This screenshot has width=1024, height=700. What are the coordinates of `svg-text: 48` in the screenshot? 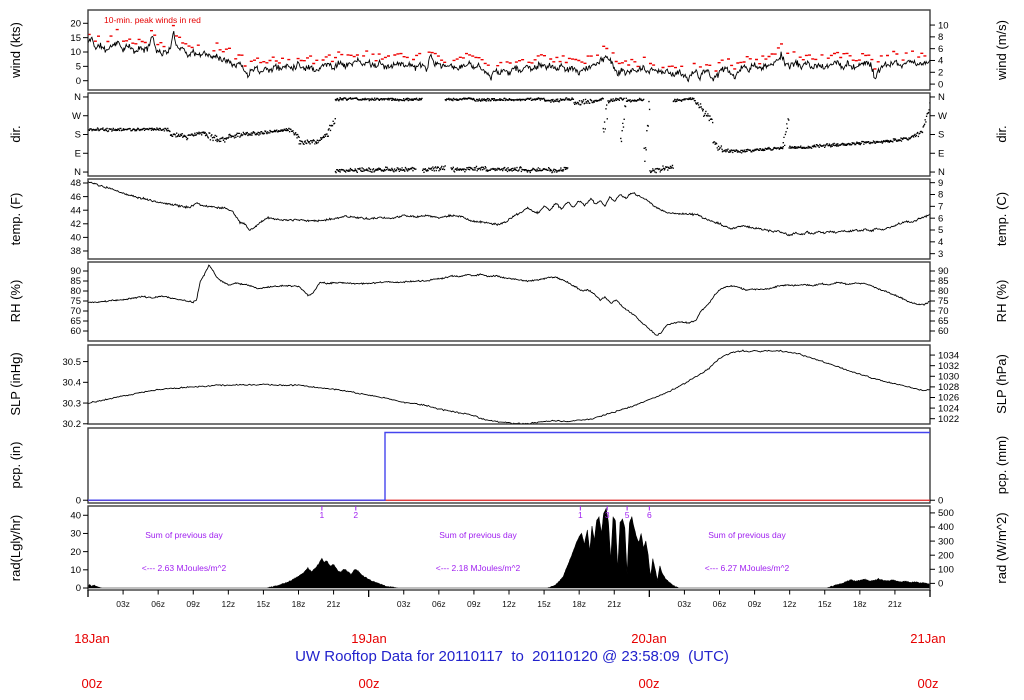 It's located at (75, 183).